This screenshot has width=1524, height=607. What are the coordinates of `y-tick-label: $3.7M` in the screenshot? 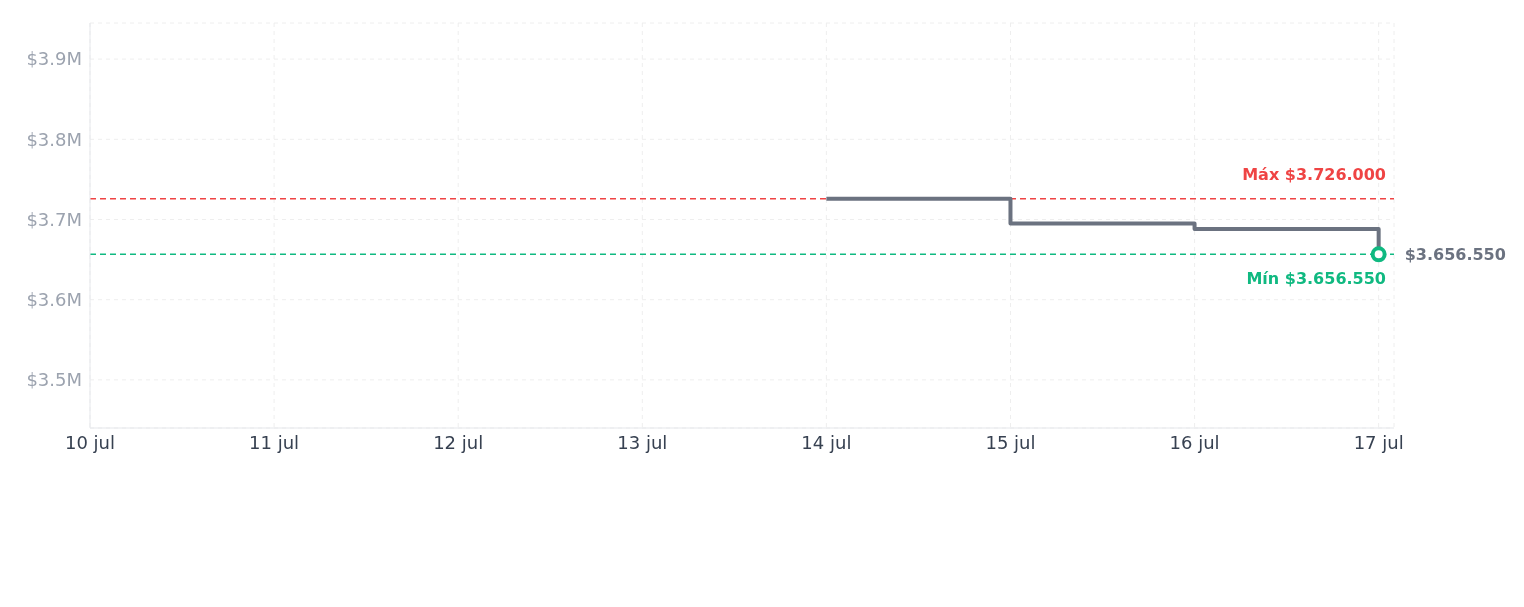 It's located at (54, 219).